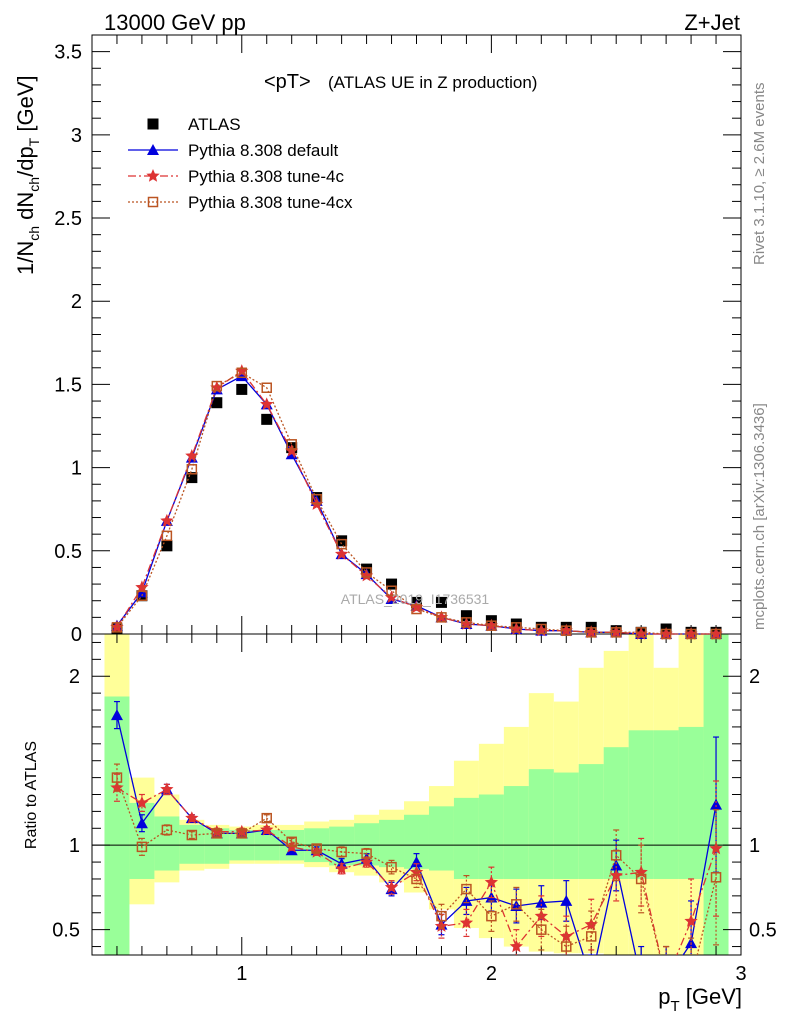  I want to click on ratio-y-tick-label-left: 1, so click(74, 846).